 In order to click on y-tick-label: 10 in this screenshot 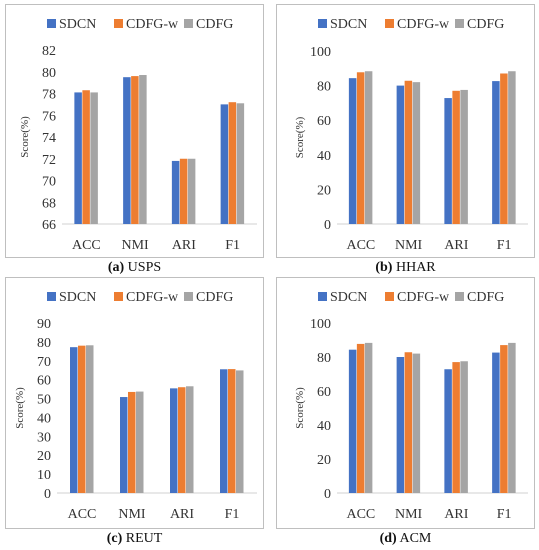, I will do `click(44, 475)`.